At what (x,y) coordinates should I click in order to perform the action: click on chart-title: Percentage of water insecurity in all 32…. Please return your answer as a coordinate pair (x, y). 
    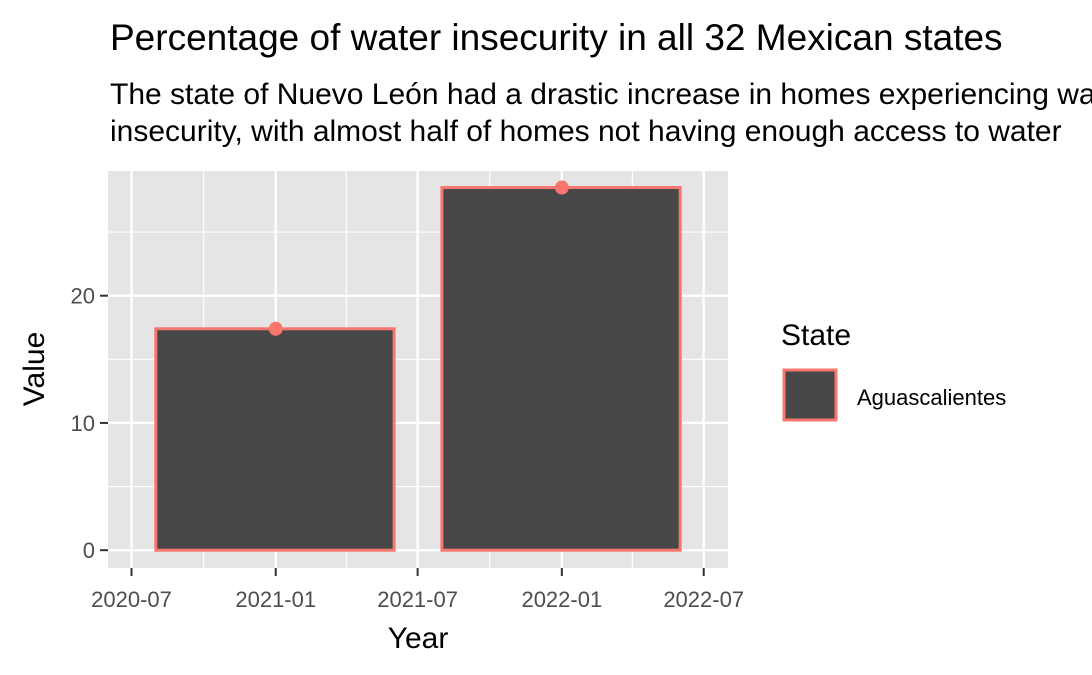
    Looking at the image, I should click on (556, 37).